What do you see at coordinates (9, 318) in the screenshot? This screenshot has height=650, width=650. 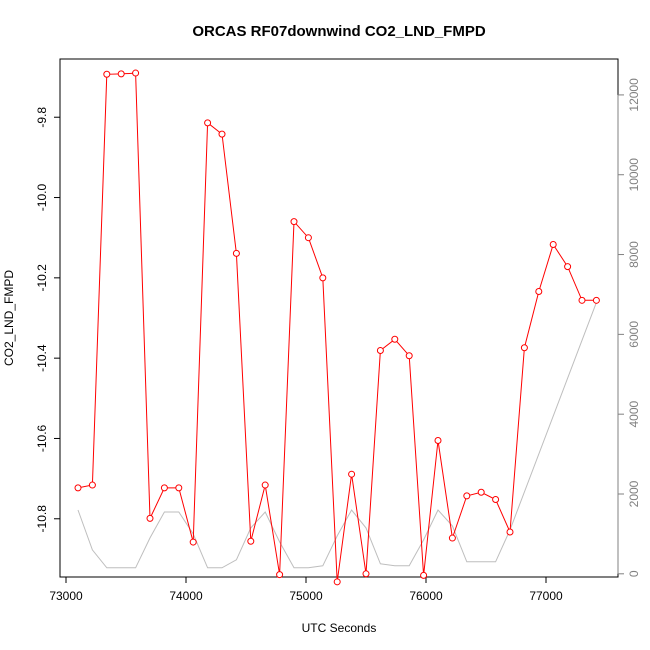 I see `y-axis-label: CO2_LND_FMPD` at bounding box center [9, 318].